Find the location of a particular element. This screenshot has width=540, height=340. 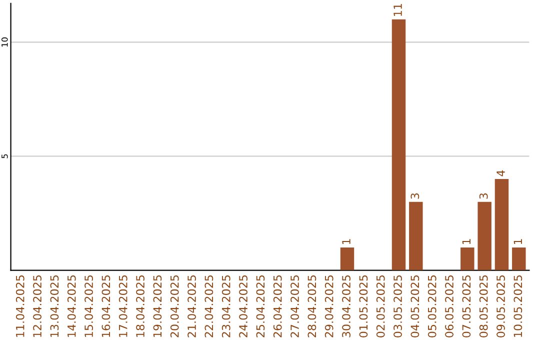

y-tick-label: 10 is located at coordinates (4, 42).